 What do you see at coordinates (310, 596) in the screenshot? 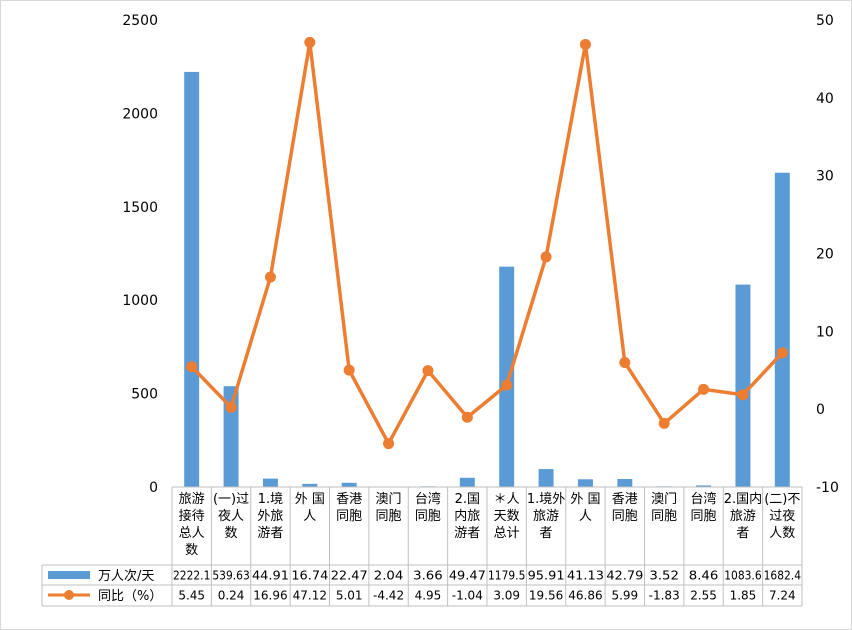
I see `table-value-line: 47.12` at bounding box center [310, 596].